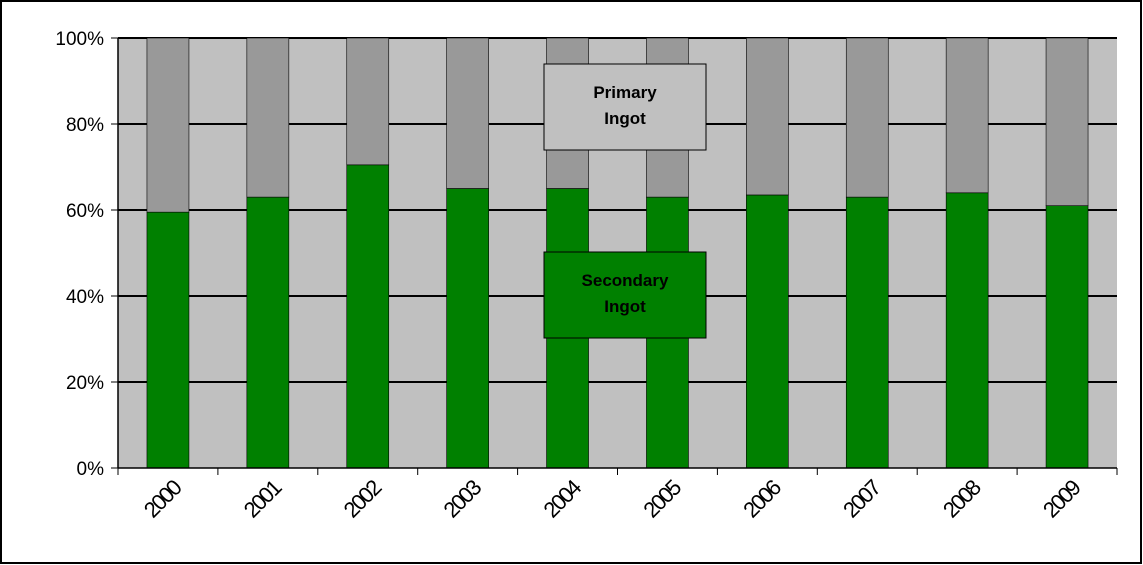 The image size is (1143, 565). I want to click on annotation-primary-ingot: Primary Ingot, so click(625, 107).